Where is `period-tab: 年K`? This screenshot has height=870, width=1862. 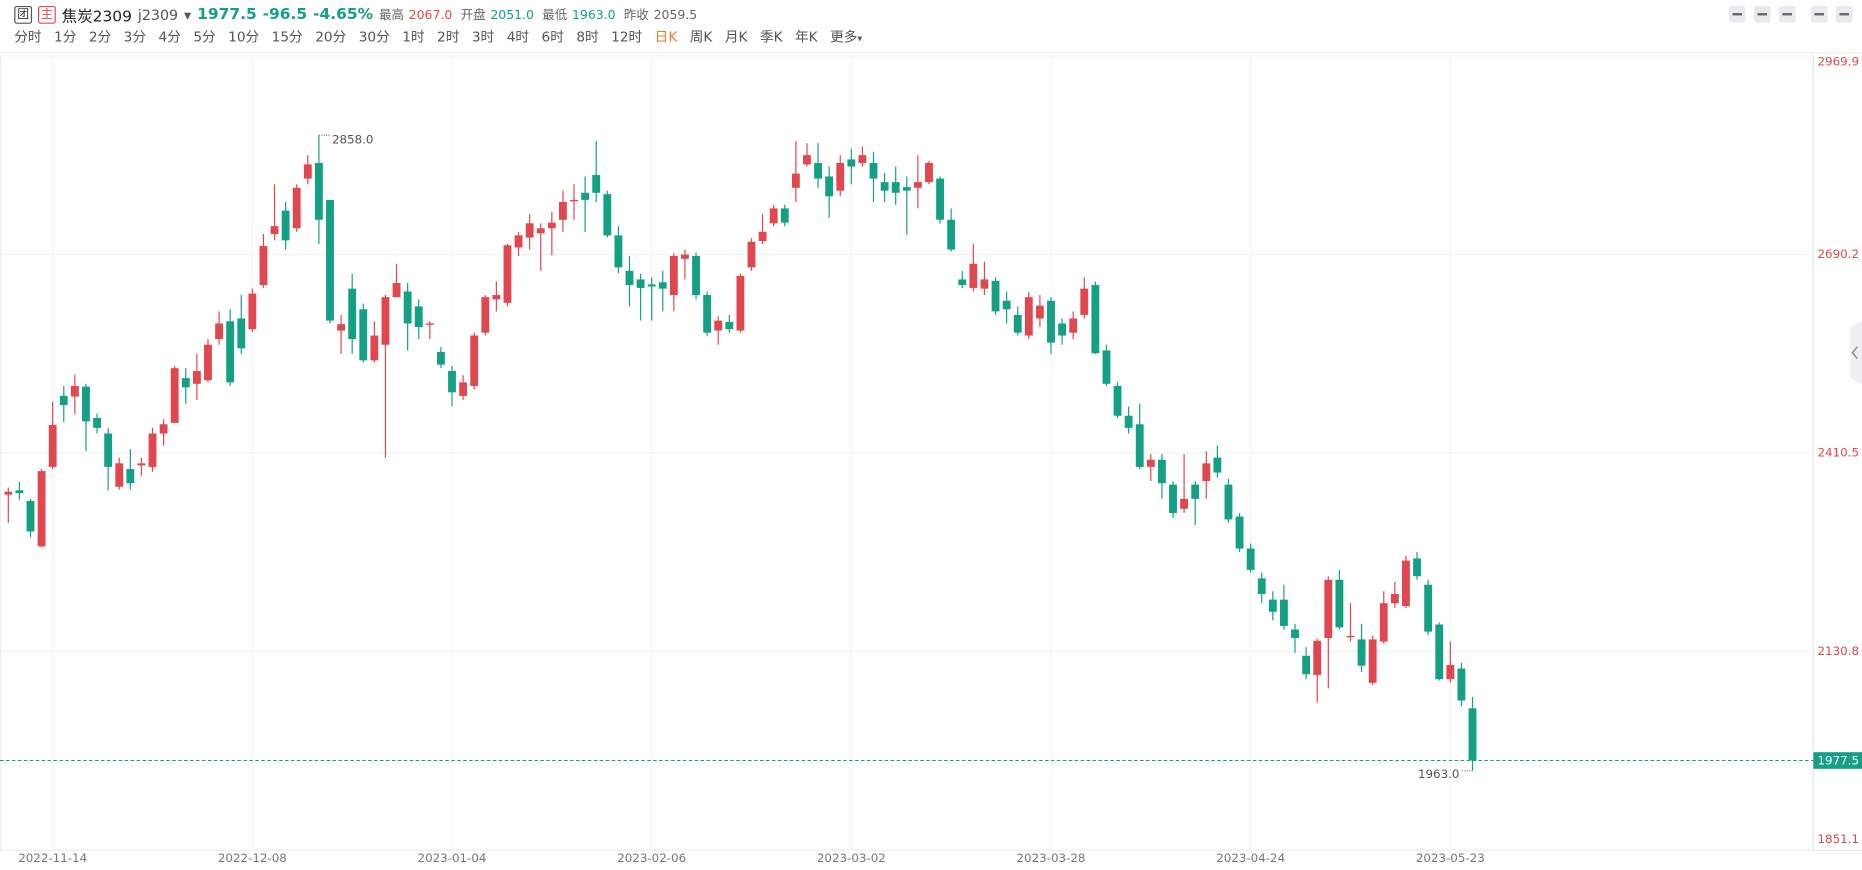 period-tab: 年K is located at coordinates (806, 37).